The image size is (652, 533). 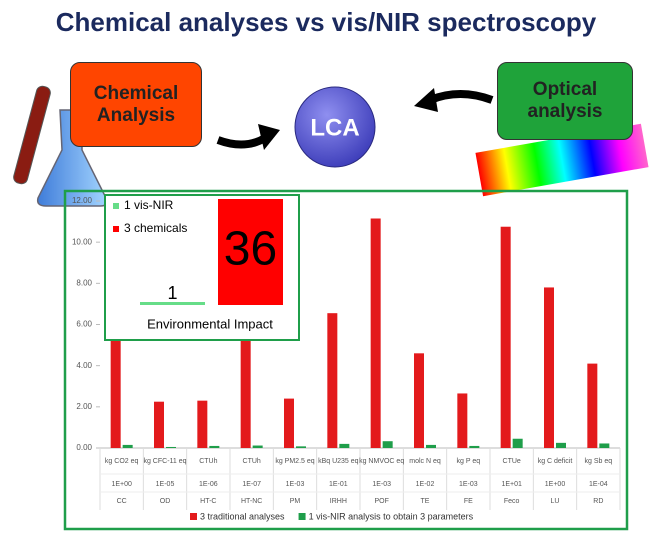 What do you see at coordinates (122, 461) in the screenshot?
I see `category-unit: kg CO2 eq` at bounding box center [122, 461].